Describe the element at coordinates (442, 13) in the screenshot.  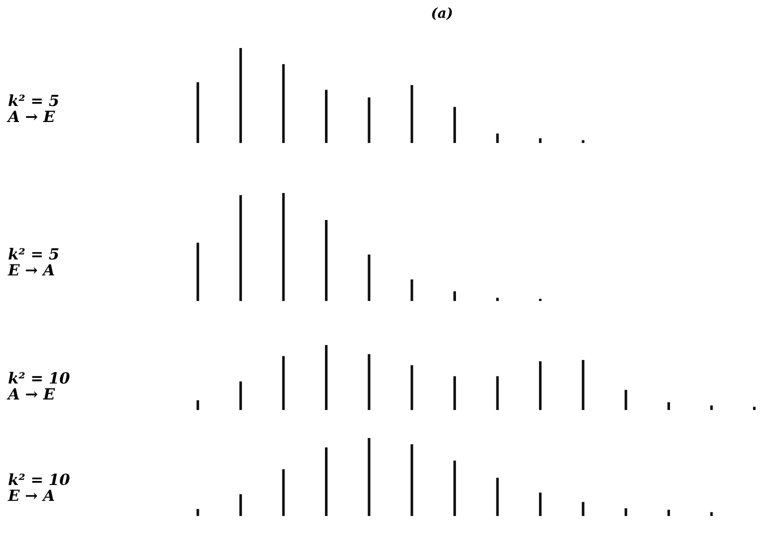
I see `chart-title: (a)` at that location.